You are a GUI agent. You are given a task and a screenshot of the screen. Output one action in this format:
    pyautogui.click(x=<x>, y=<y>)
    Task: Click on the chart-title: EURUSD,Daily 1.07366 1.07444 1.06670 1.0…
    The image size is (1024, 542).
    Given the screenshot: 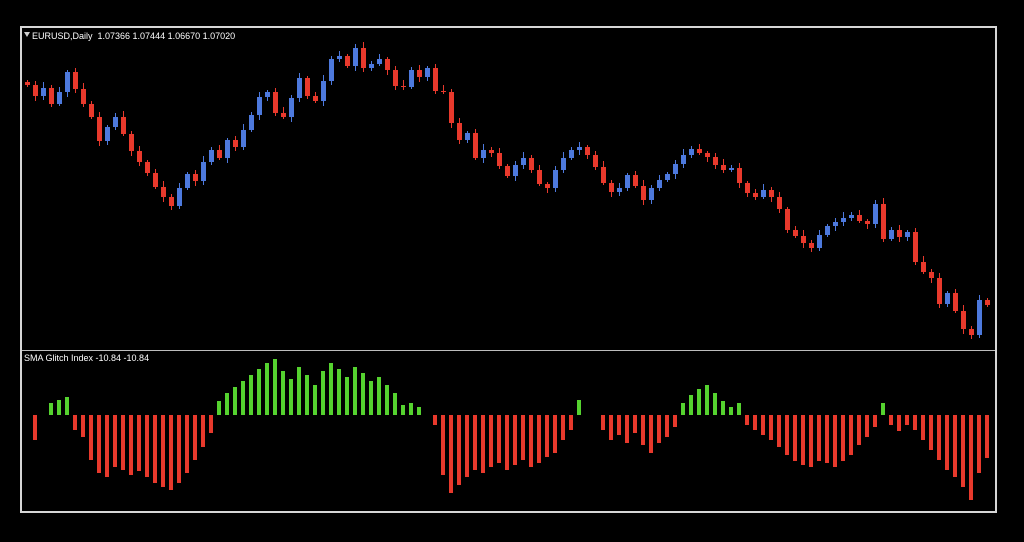 What is the action you would take?
    pyautogui.click(x=134, y=36)
    